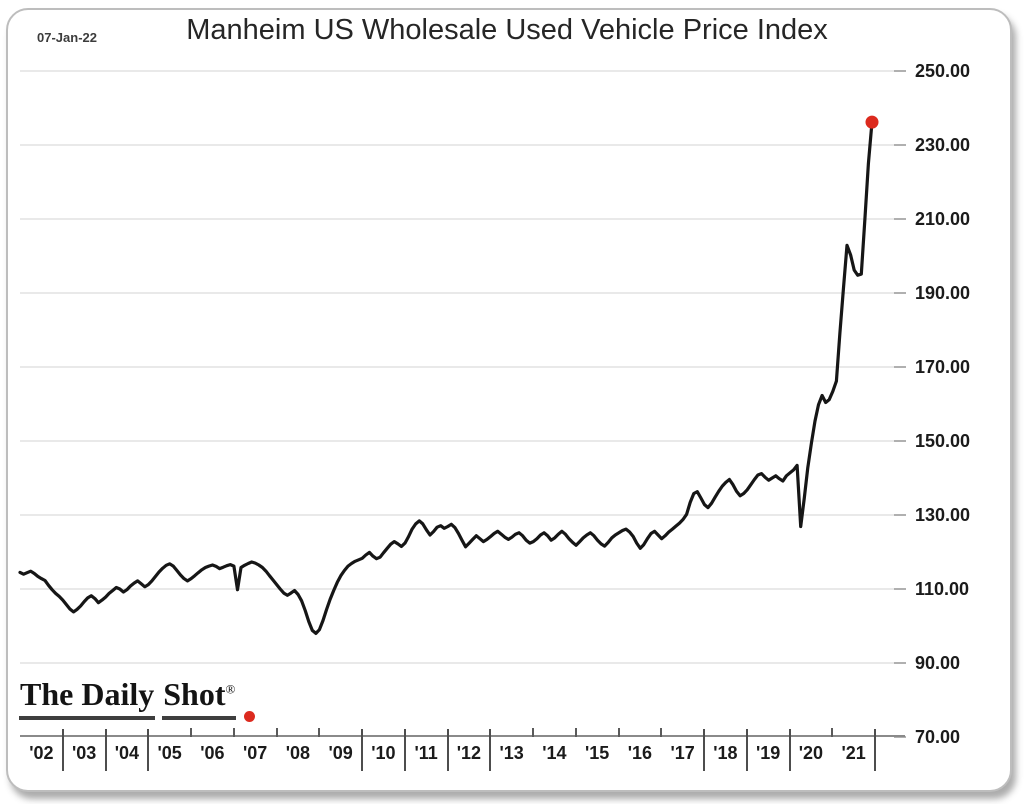 The width and height of the screenshot is (1024, 804). Describe the element at coordinates (811, 749) in the screenshot. I see `x-axis-year-label: '20` at that location.